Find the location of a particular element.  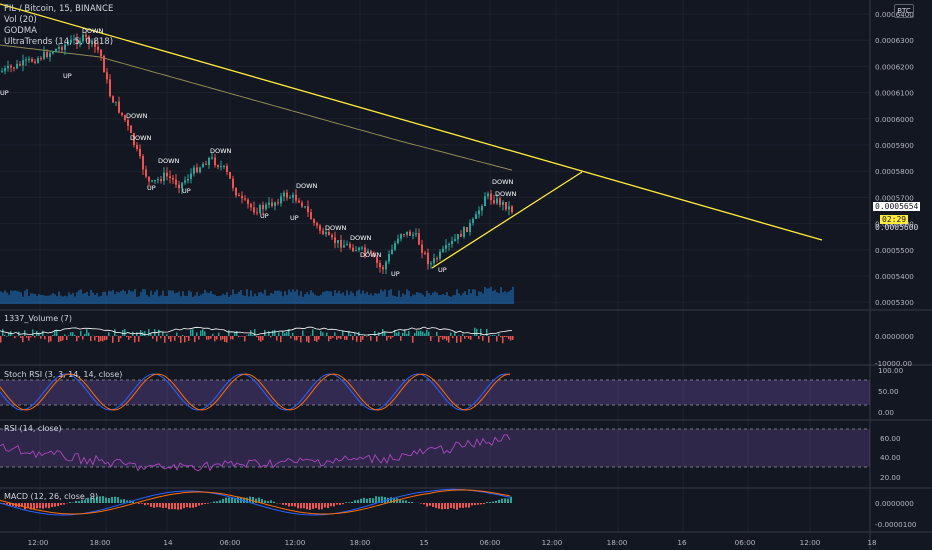

macd-title: MACD (12, 26, close, 9) is located at coordinates (51, 496).